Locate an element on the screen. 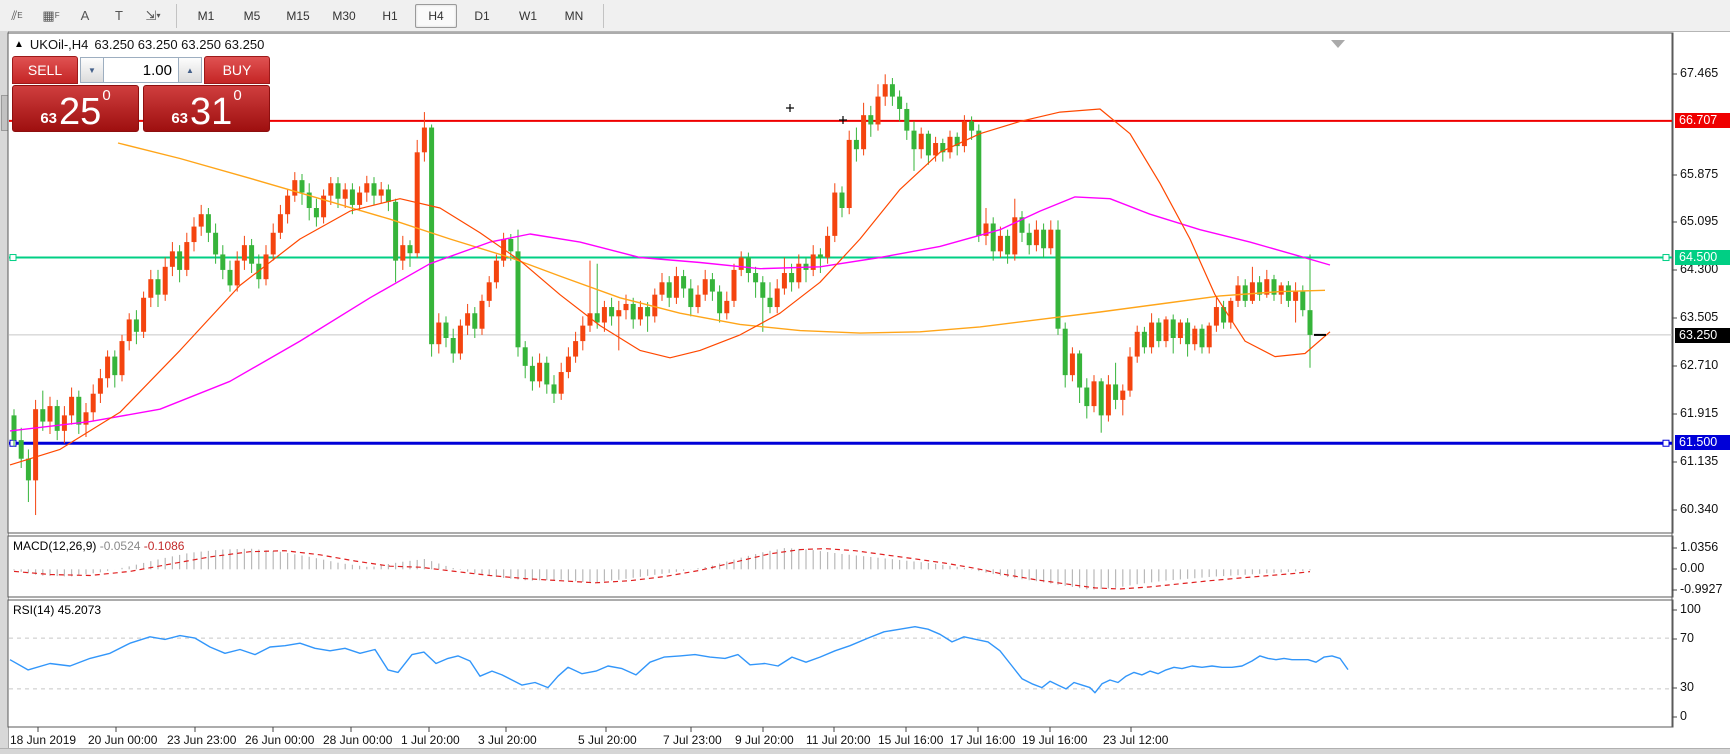  volume-decrease-button: ▼ is located at coordinates (92, 70).